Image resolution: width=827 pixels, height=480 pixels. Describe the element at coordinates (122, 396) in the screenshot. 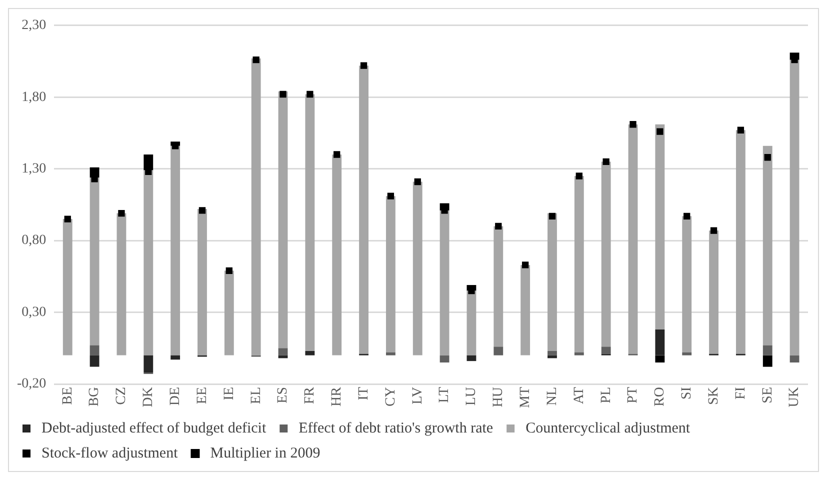

I see `x-tick-label: CZ` at that location.